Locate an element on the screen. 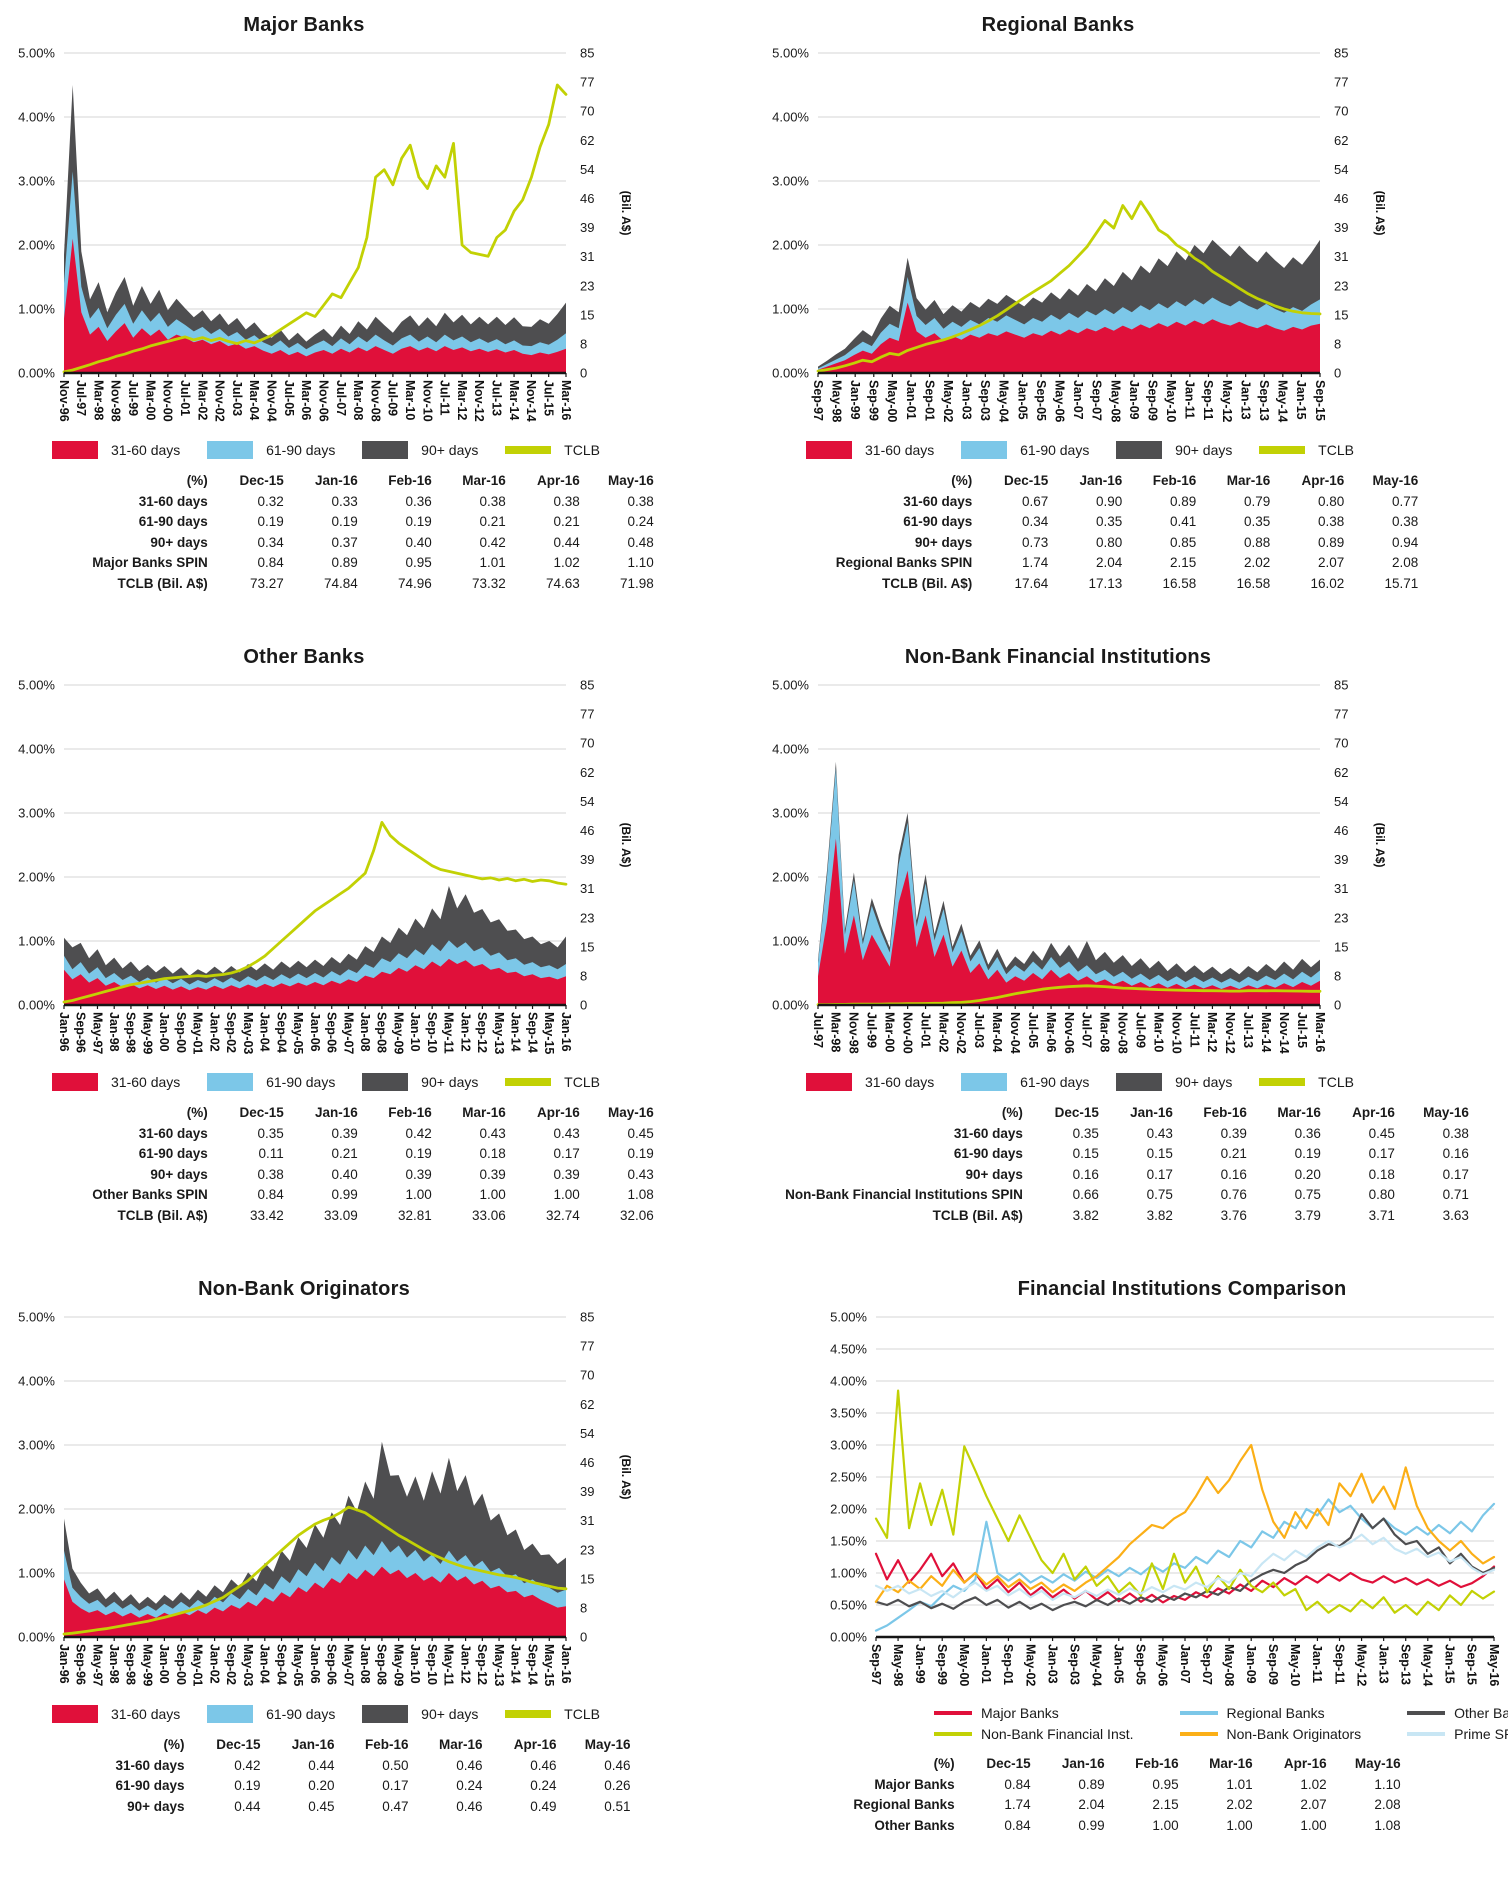 This screenshot has width=1508, height=1898. row-value: 0.44 is located at coordinates (566, 542).